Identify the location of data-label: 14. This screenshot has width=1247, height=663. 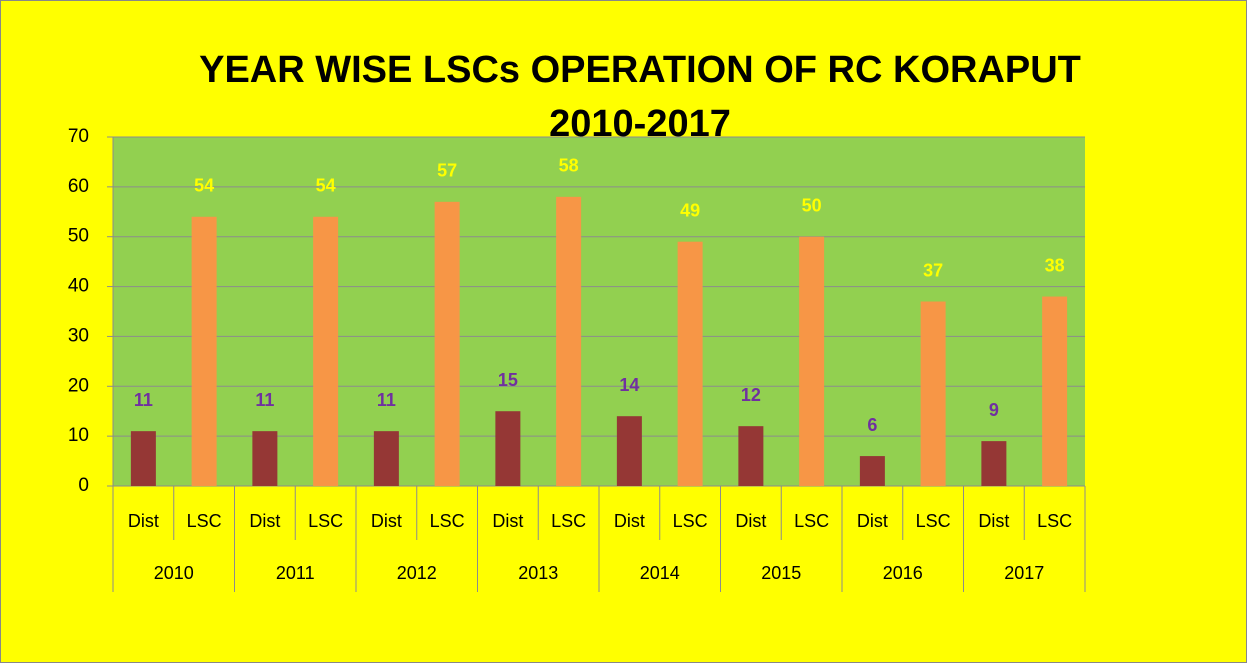
(629, 385).